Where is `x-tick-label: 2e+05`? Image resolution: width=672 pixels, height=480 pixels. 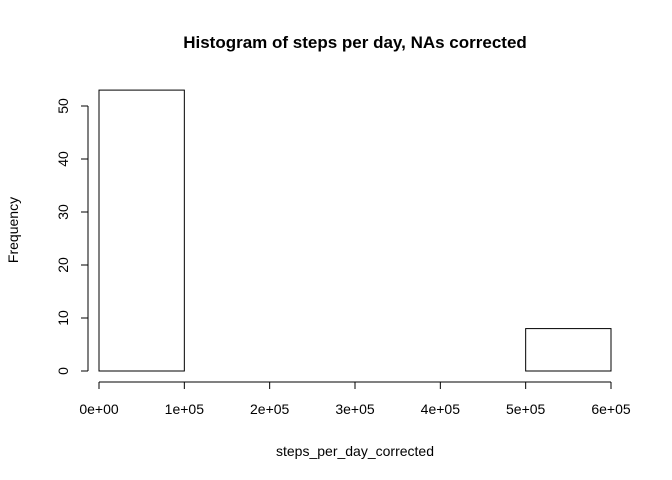 x-tick-label: 2e+05 is located at coordinates (270, 409).